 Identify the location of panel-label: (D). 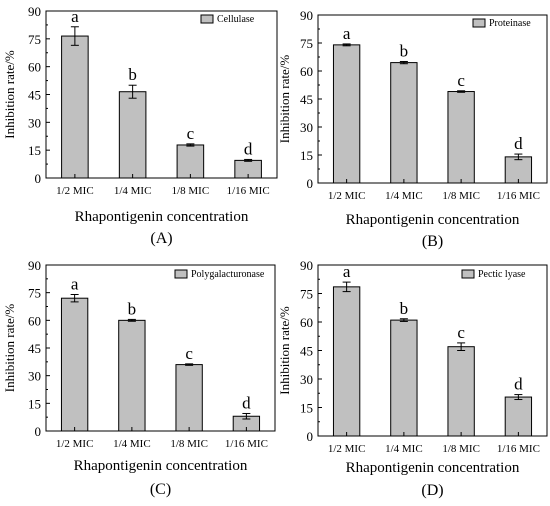
(432, 490).